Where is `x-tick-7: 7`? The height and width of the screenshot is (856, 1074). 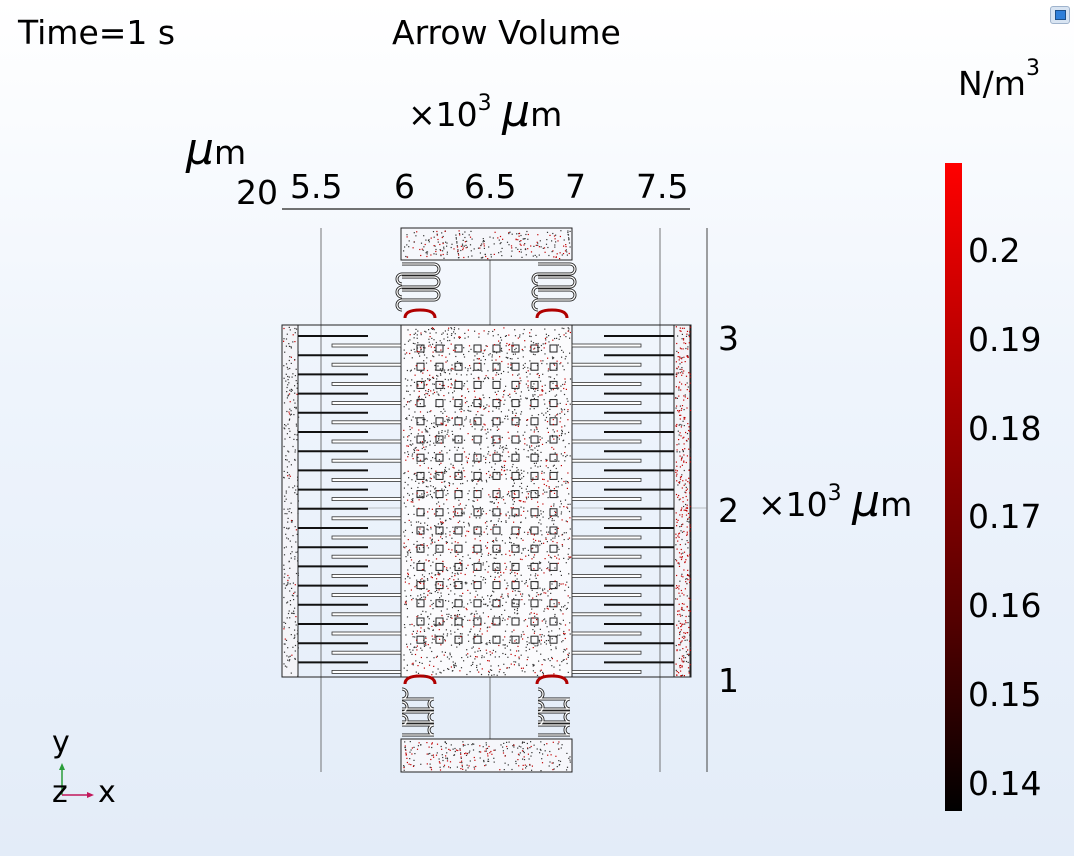 x-tick-7: 7 is located at coordinates (575, 186).